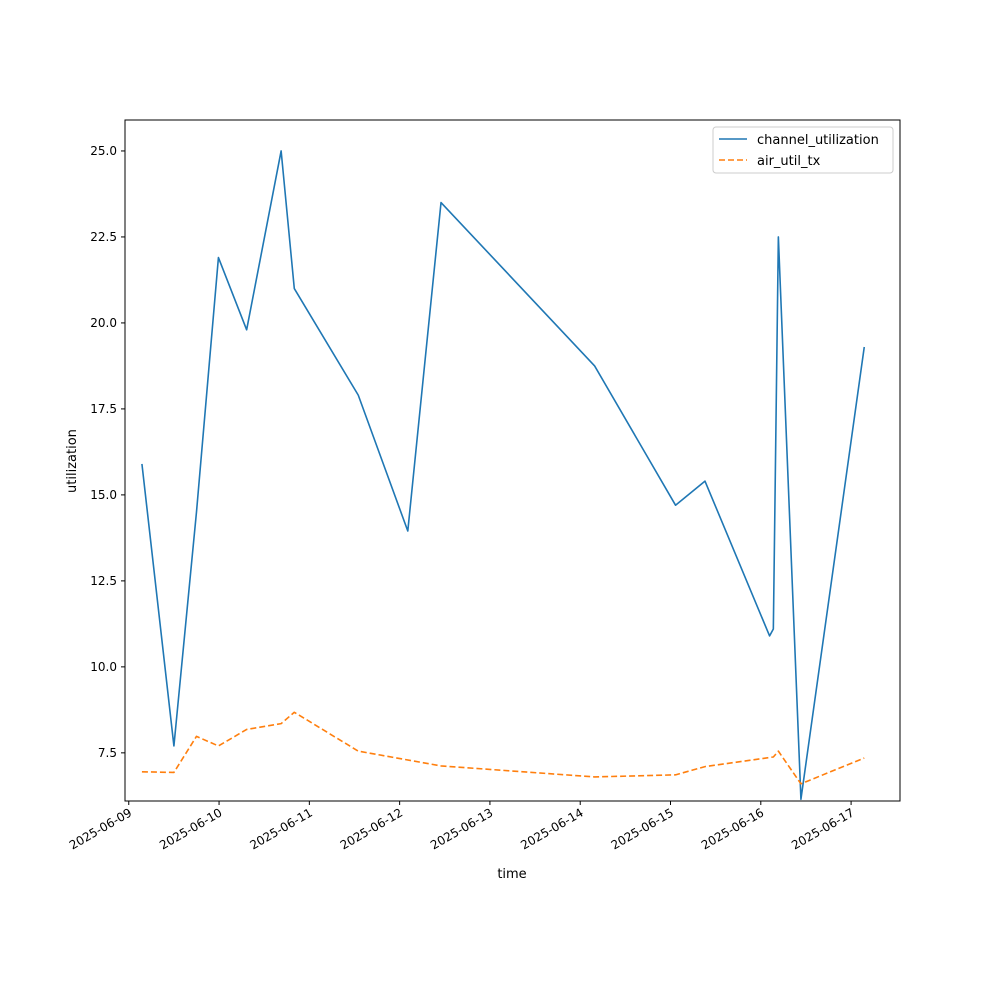  What do you see at coordinates (103, 409) in the screenshot?
I see `y-tick-label: 17.5` at bounding box center [103, 409].